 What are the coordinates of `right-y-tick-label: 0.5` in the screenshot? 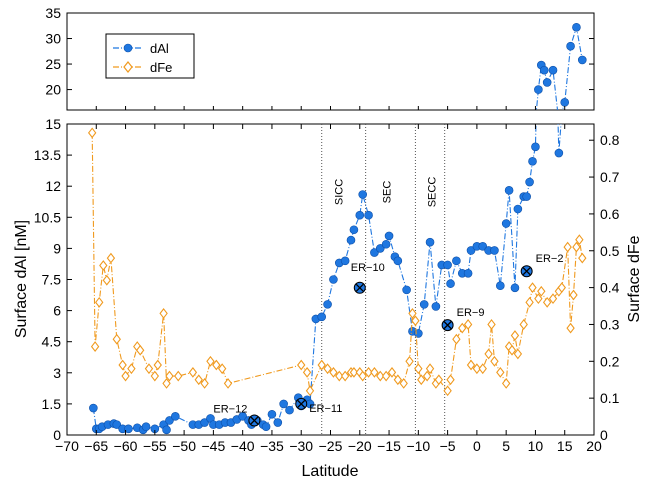 It's located at (610, 251).